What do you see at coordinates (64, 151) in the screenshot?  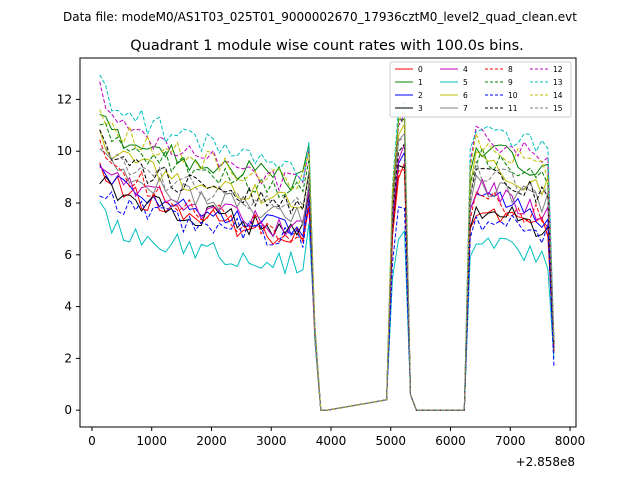 I see `y-tick-label: 10` at bounding box center [64, 151].